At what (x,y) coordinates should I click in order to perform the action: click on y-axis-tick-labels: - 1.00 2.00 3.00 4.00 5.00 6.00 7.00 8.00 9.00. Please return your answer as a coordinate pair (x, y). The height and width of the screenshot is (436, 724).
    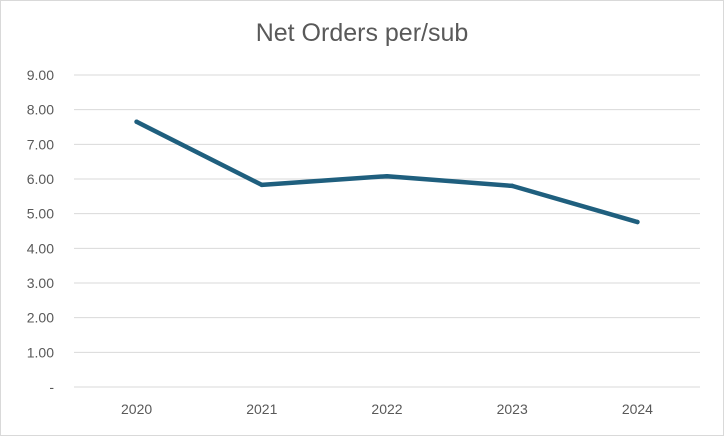
    Looking at the image, I should click on (41, 231).